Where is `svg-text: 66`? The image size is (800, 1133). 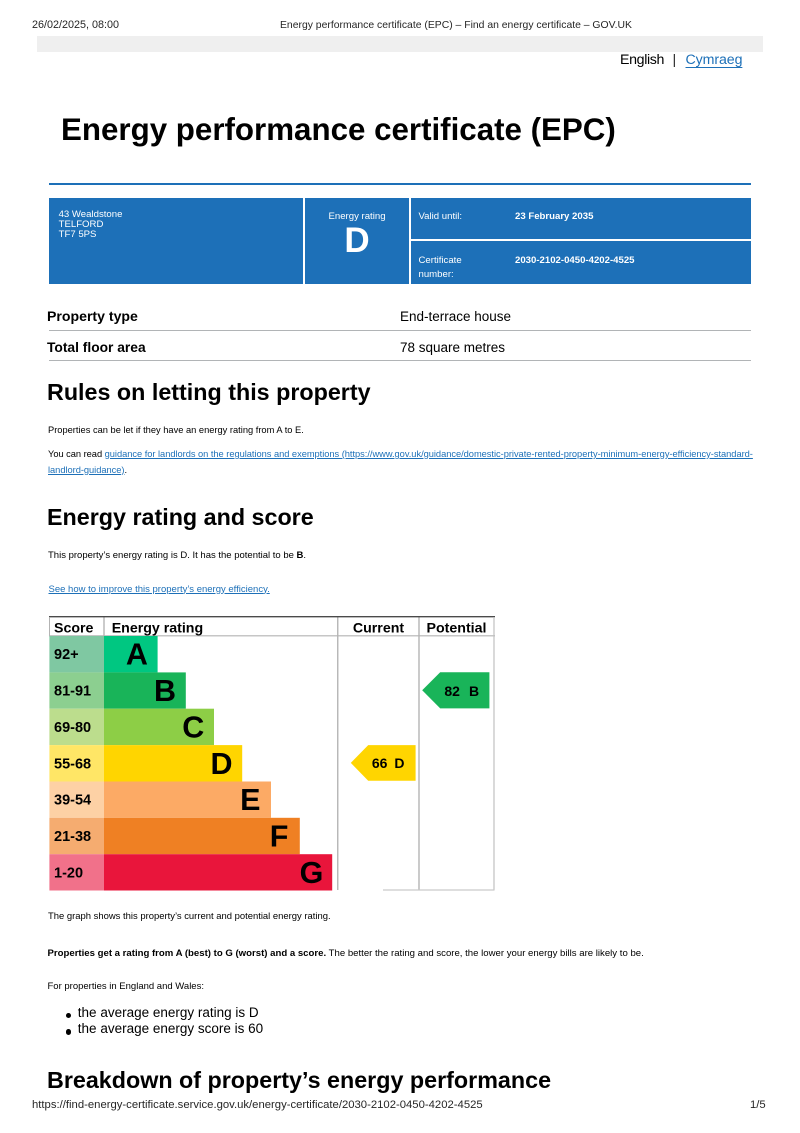
svg-text: 66 is located at coordinates (380, 763).